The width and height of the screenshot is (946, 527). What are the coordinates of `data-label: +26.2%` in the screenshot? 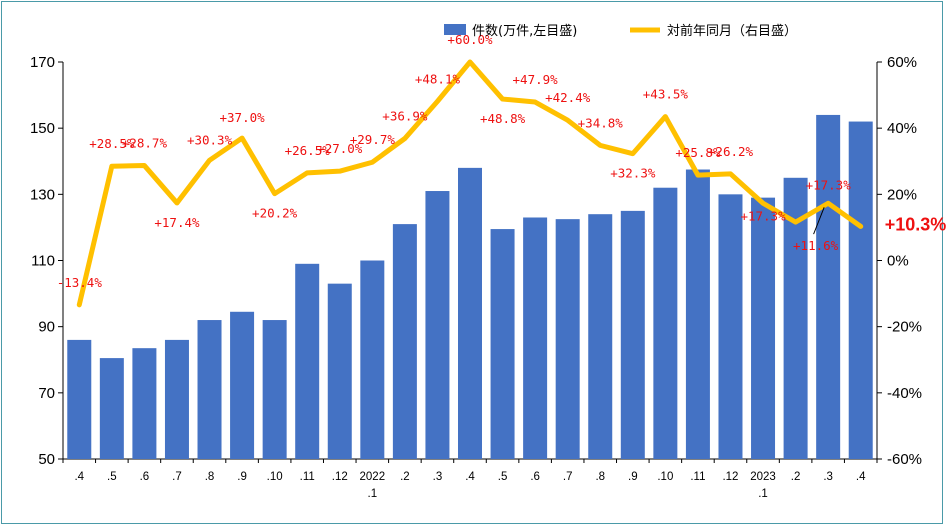 It's located at (731, 151).